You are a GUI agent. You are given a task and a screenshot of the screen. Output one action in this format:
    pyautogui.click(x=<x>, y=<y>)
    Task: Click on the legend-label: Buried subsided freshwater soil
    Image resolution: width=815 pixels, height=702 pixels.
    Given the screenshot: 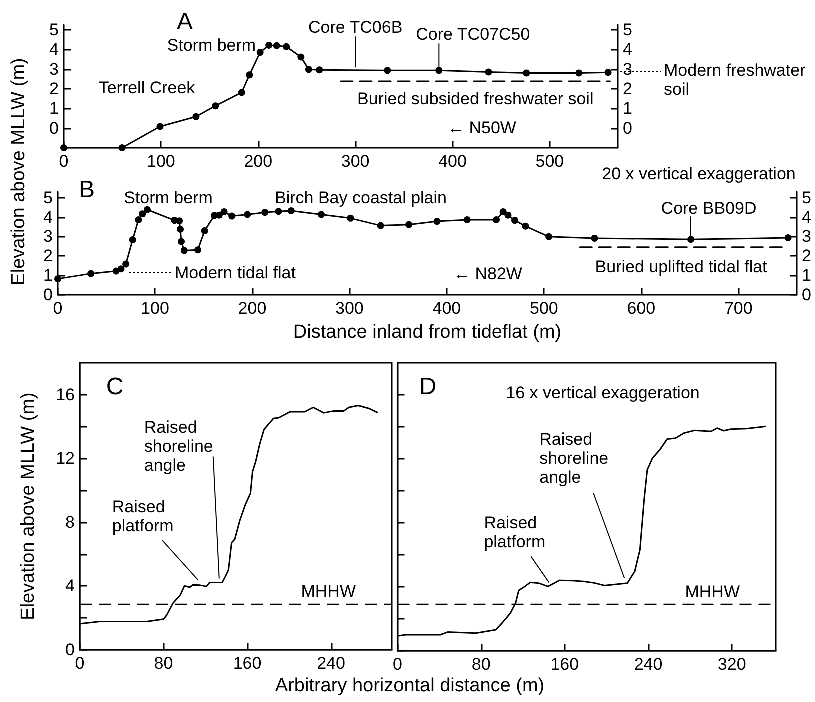 What is the action you would take?
    pyautogui.click(x=475, y=98)
    